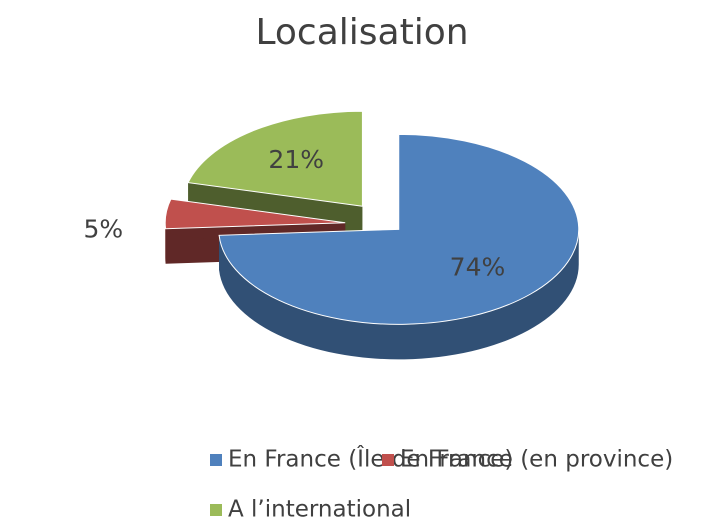  I want to click on slice-wall, so click(399, 294).